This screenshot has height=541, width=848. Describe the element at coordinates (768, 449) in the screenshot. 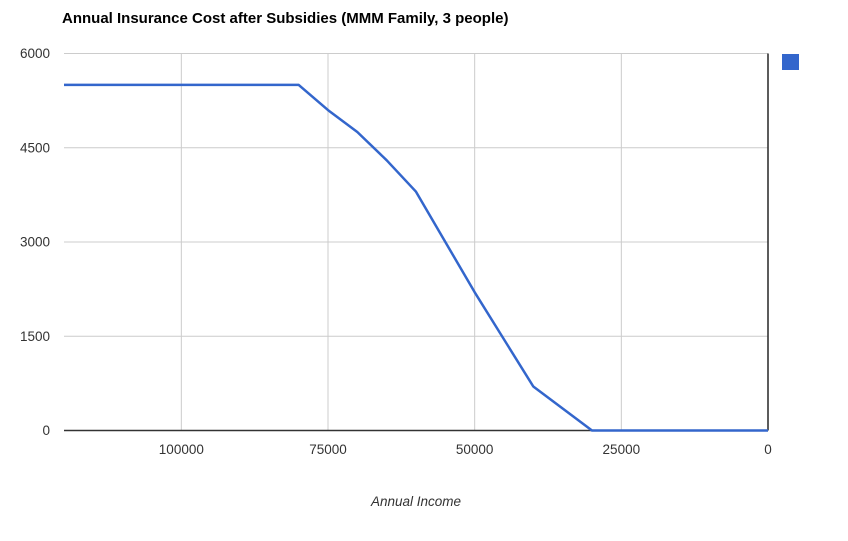

I see `x-tick-label: 0` at that location.